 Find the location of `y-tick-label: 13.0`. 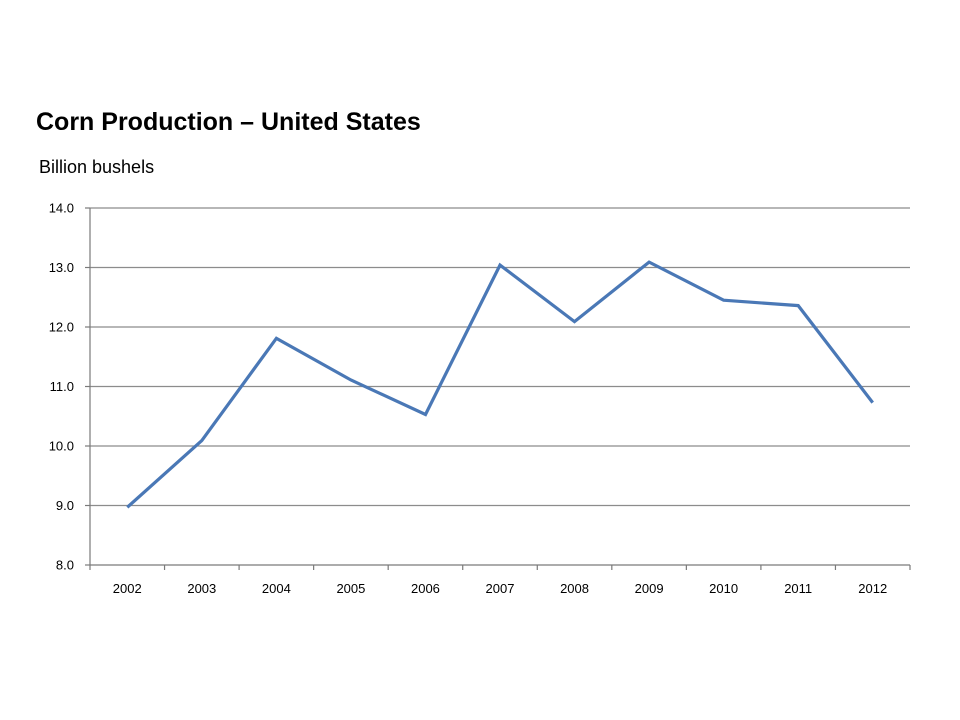

y-tick-label: 13.0 is located at coordinates (61, 267).